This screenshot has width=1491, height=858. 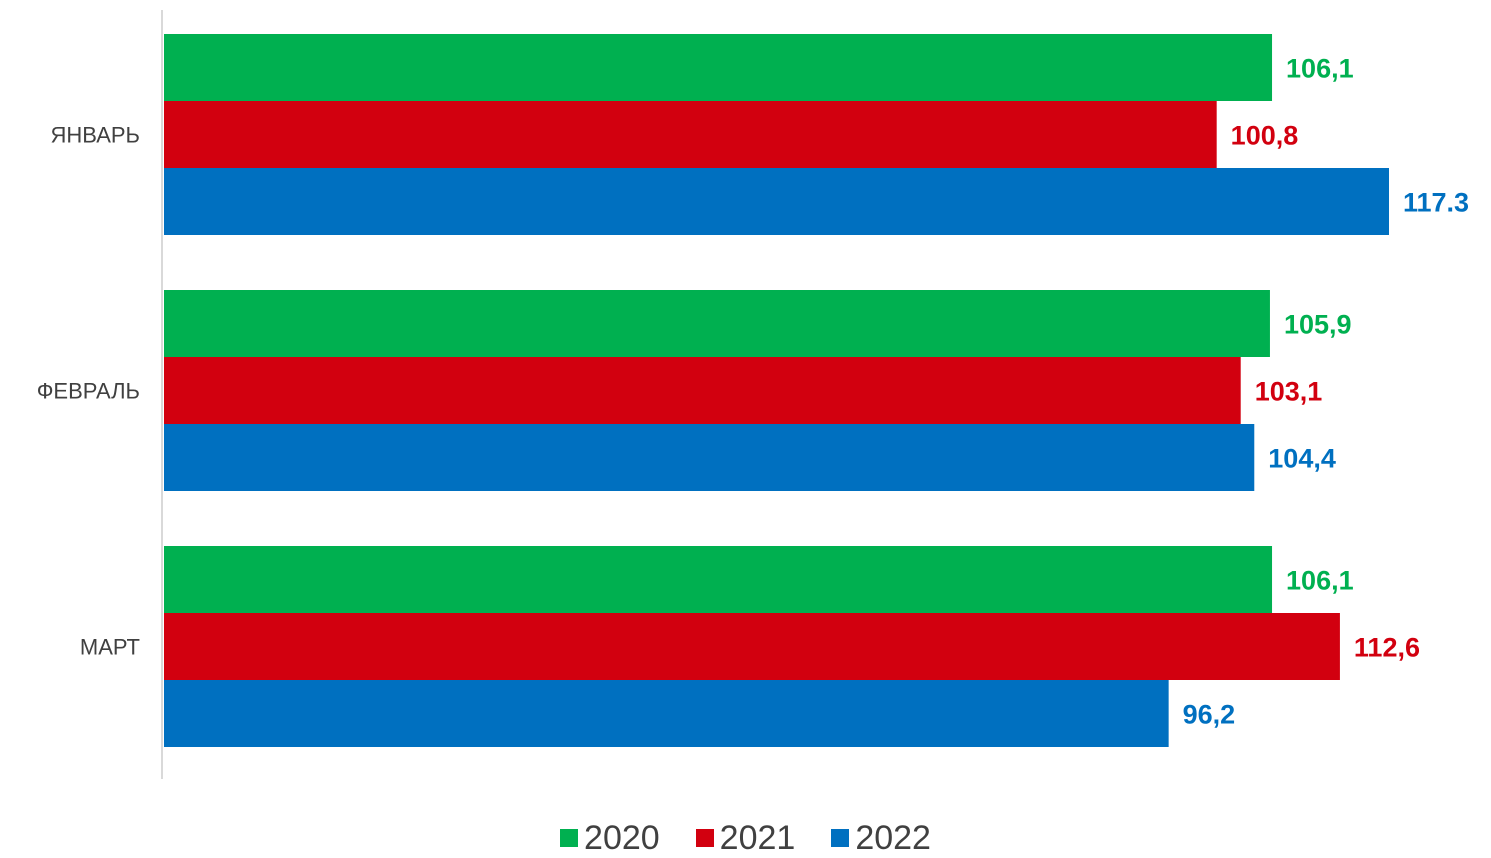 What do you see at coordinates (840, 838) in the screenshot?
I see `legend-swatch-2022` at bounding box center [840, 838].